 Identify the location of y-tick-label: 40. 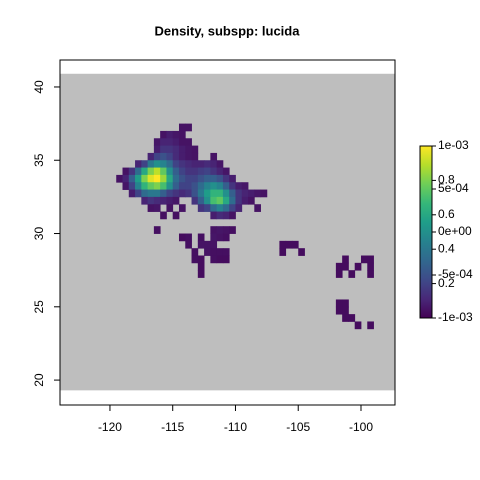
(39, 87).